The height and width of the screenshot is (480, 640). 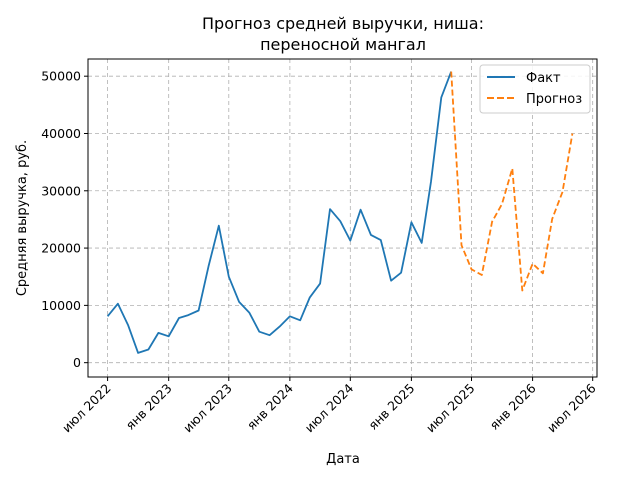 What do you see at coordinates (61, 305) in the screenshot?
I see `y-tick-label: 10000` at bounding box center [61, 305].